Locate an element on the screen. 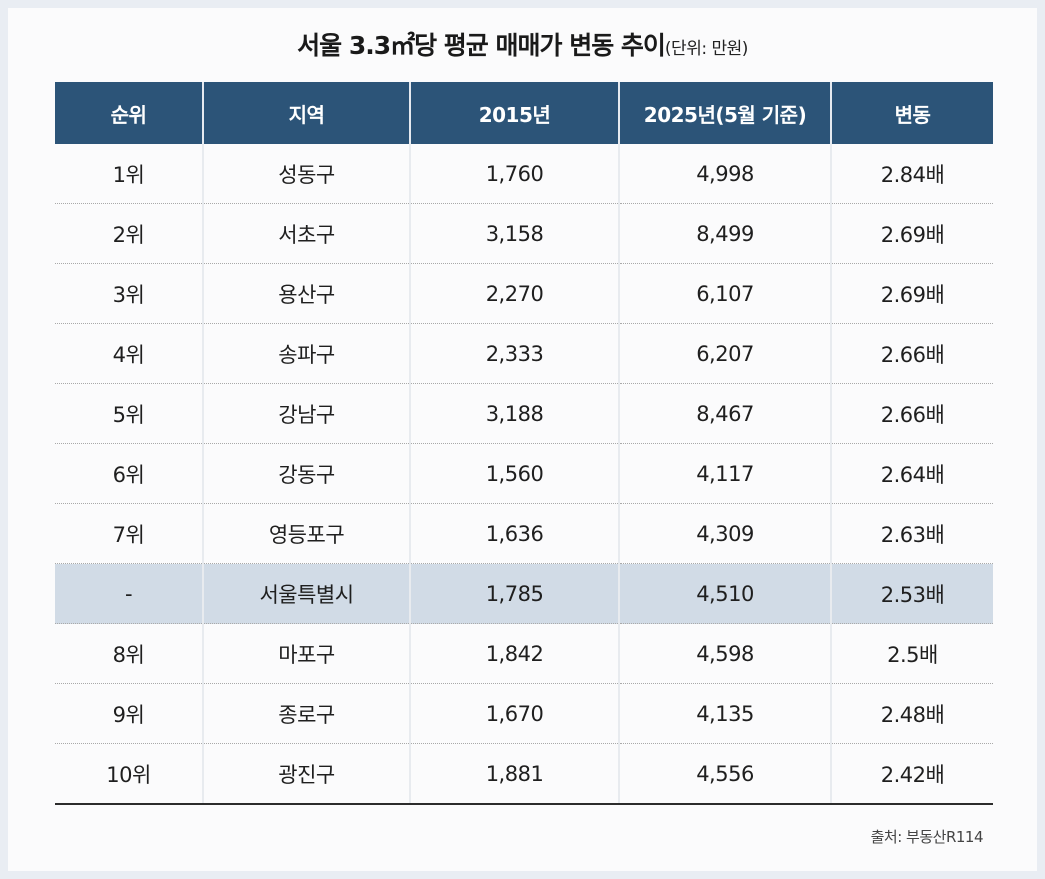 This screenshot has width=1045, height=879. cell-rank: 5위 is located at coordinates (129, 413).